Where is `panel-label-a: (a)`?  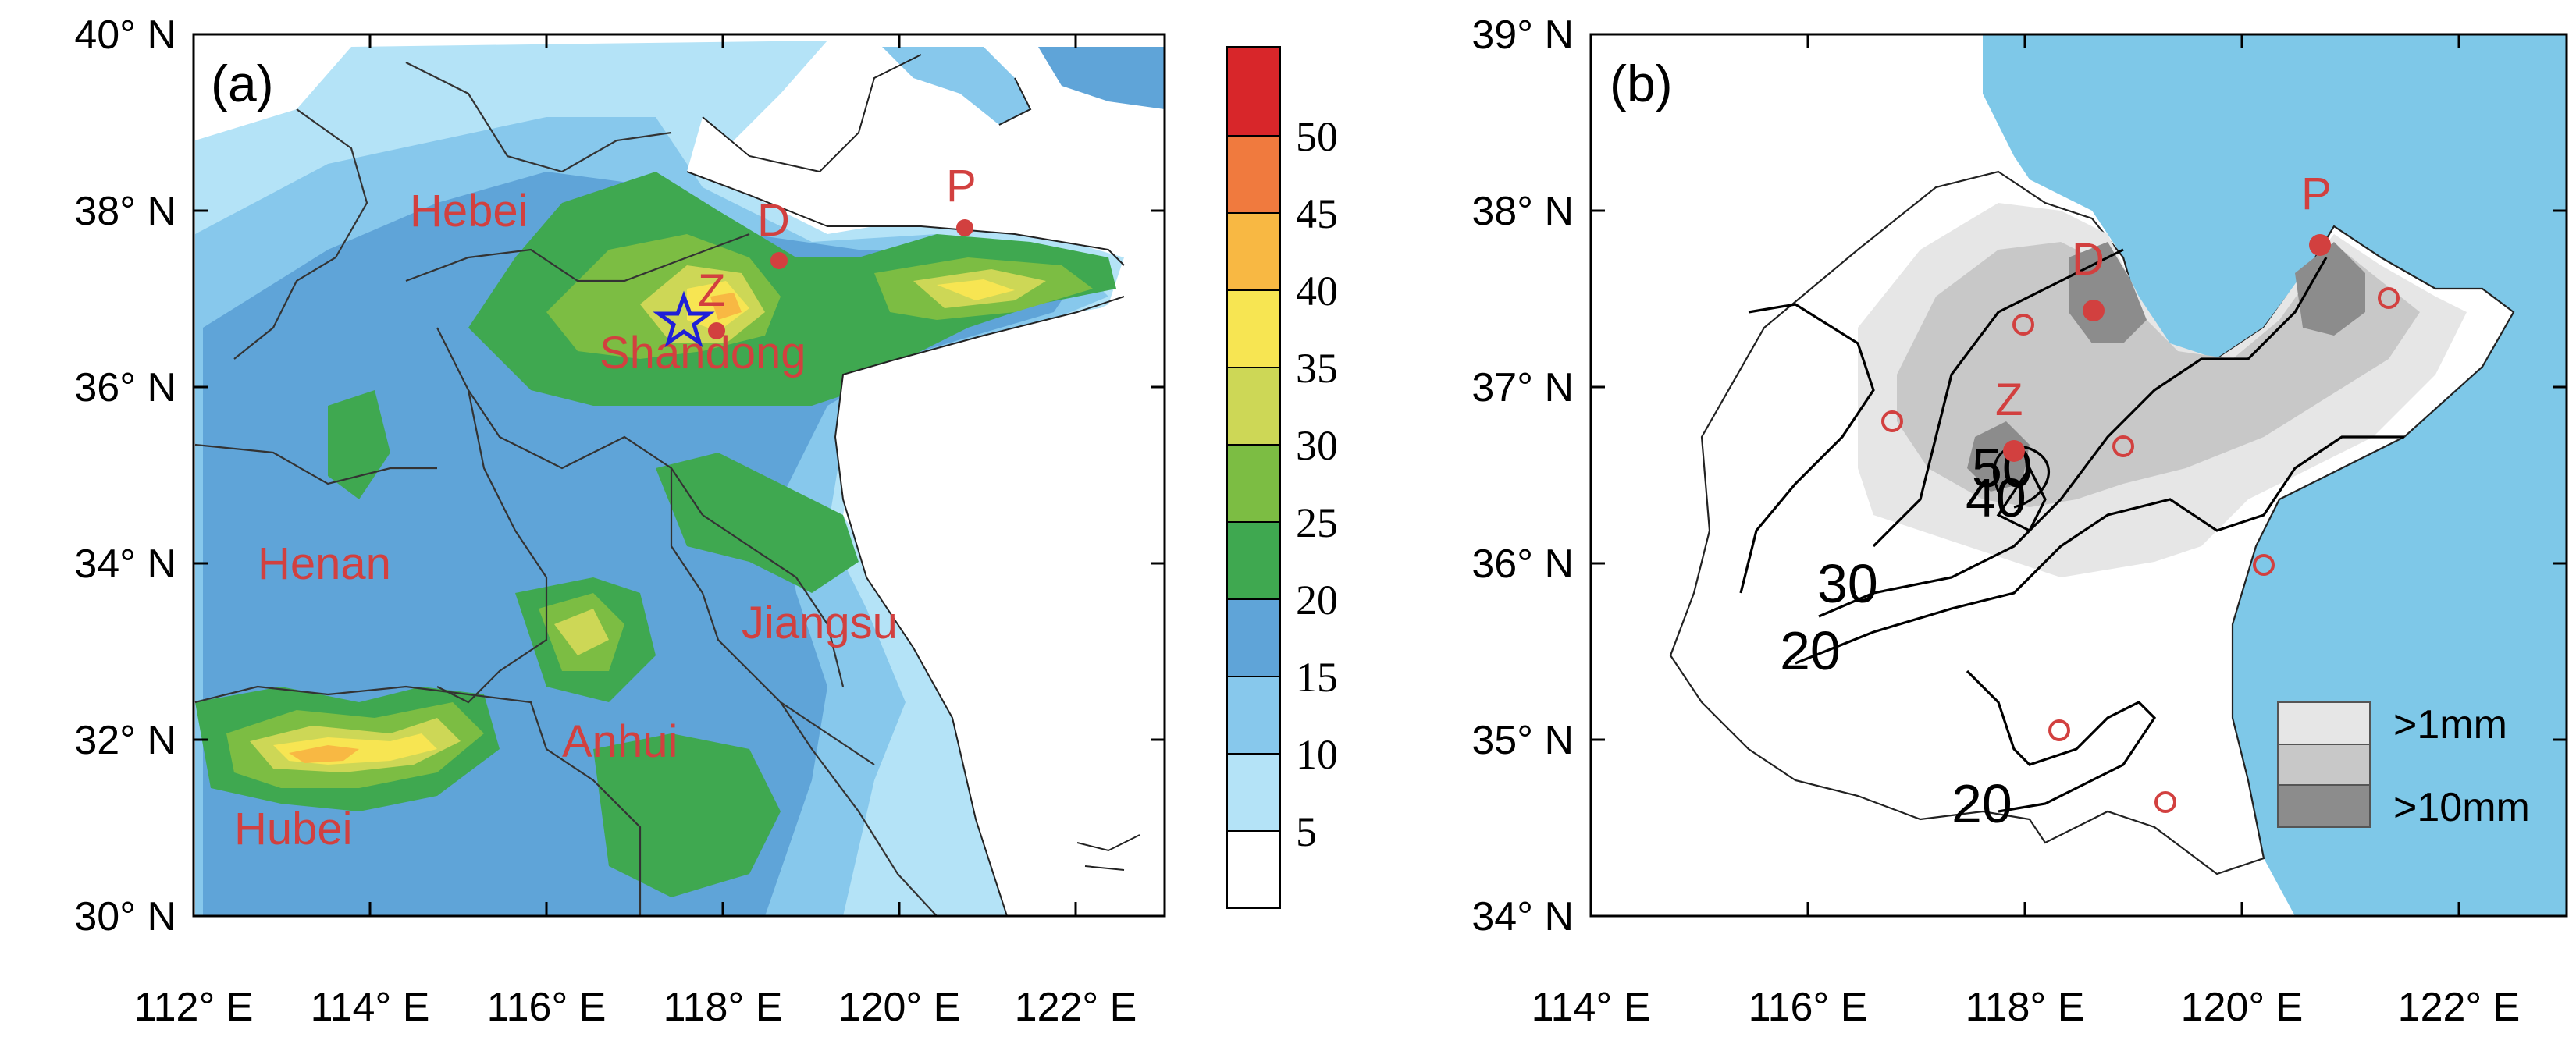
panel-label-a: (a) is located at coordinates (242, 83).